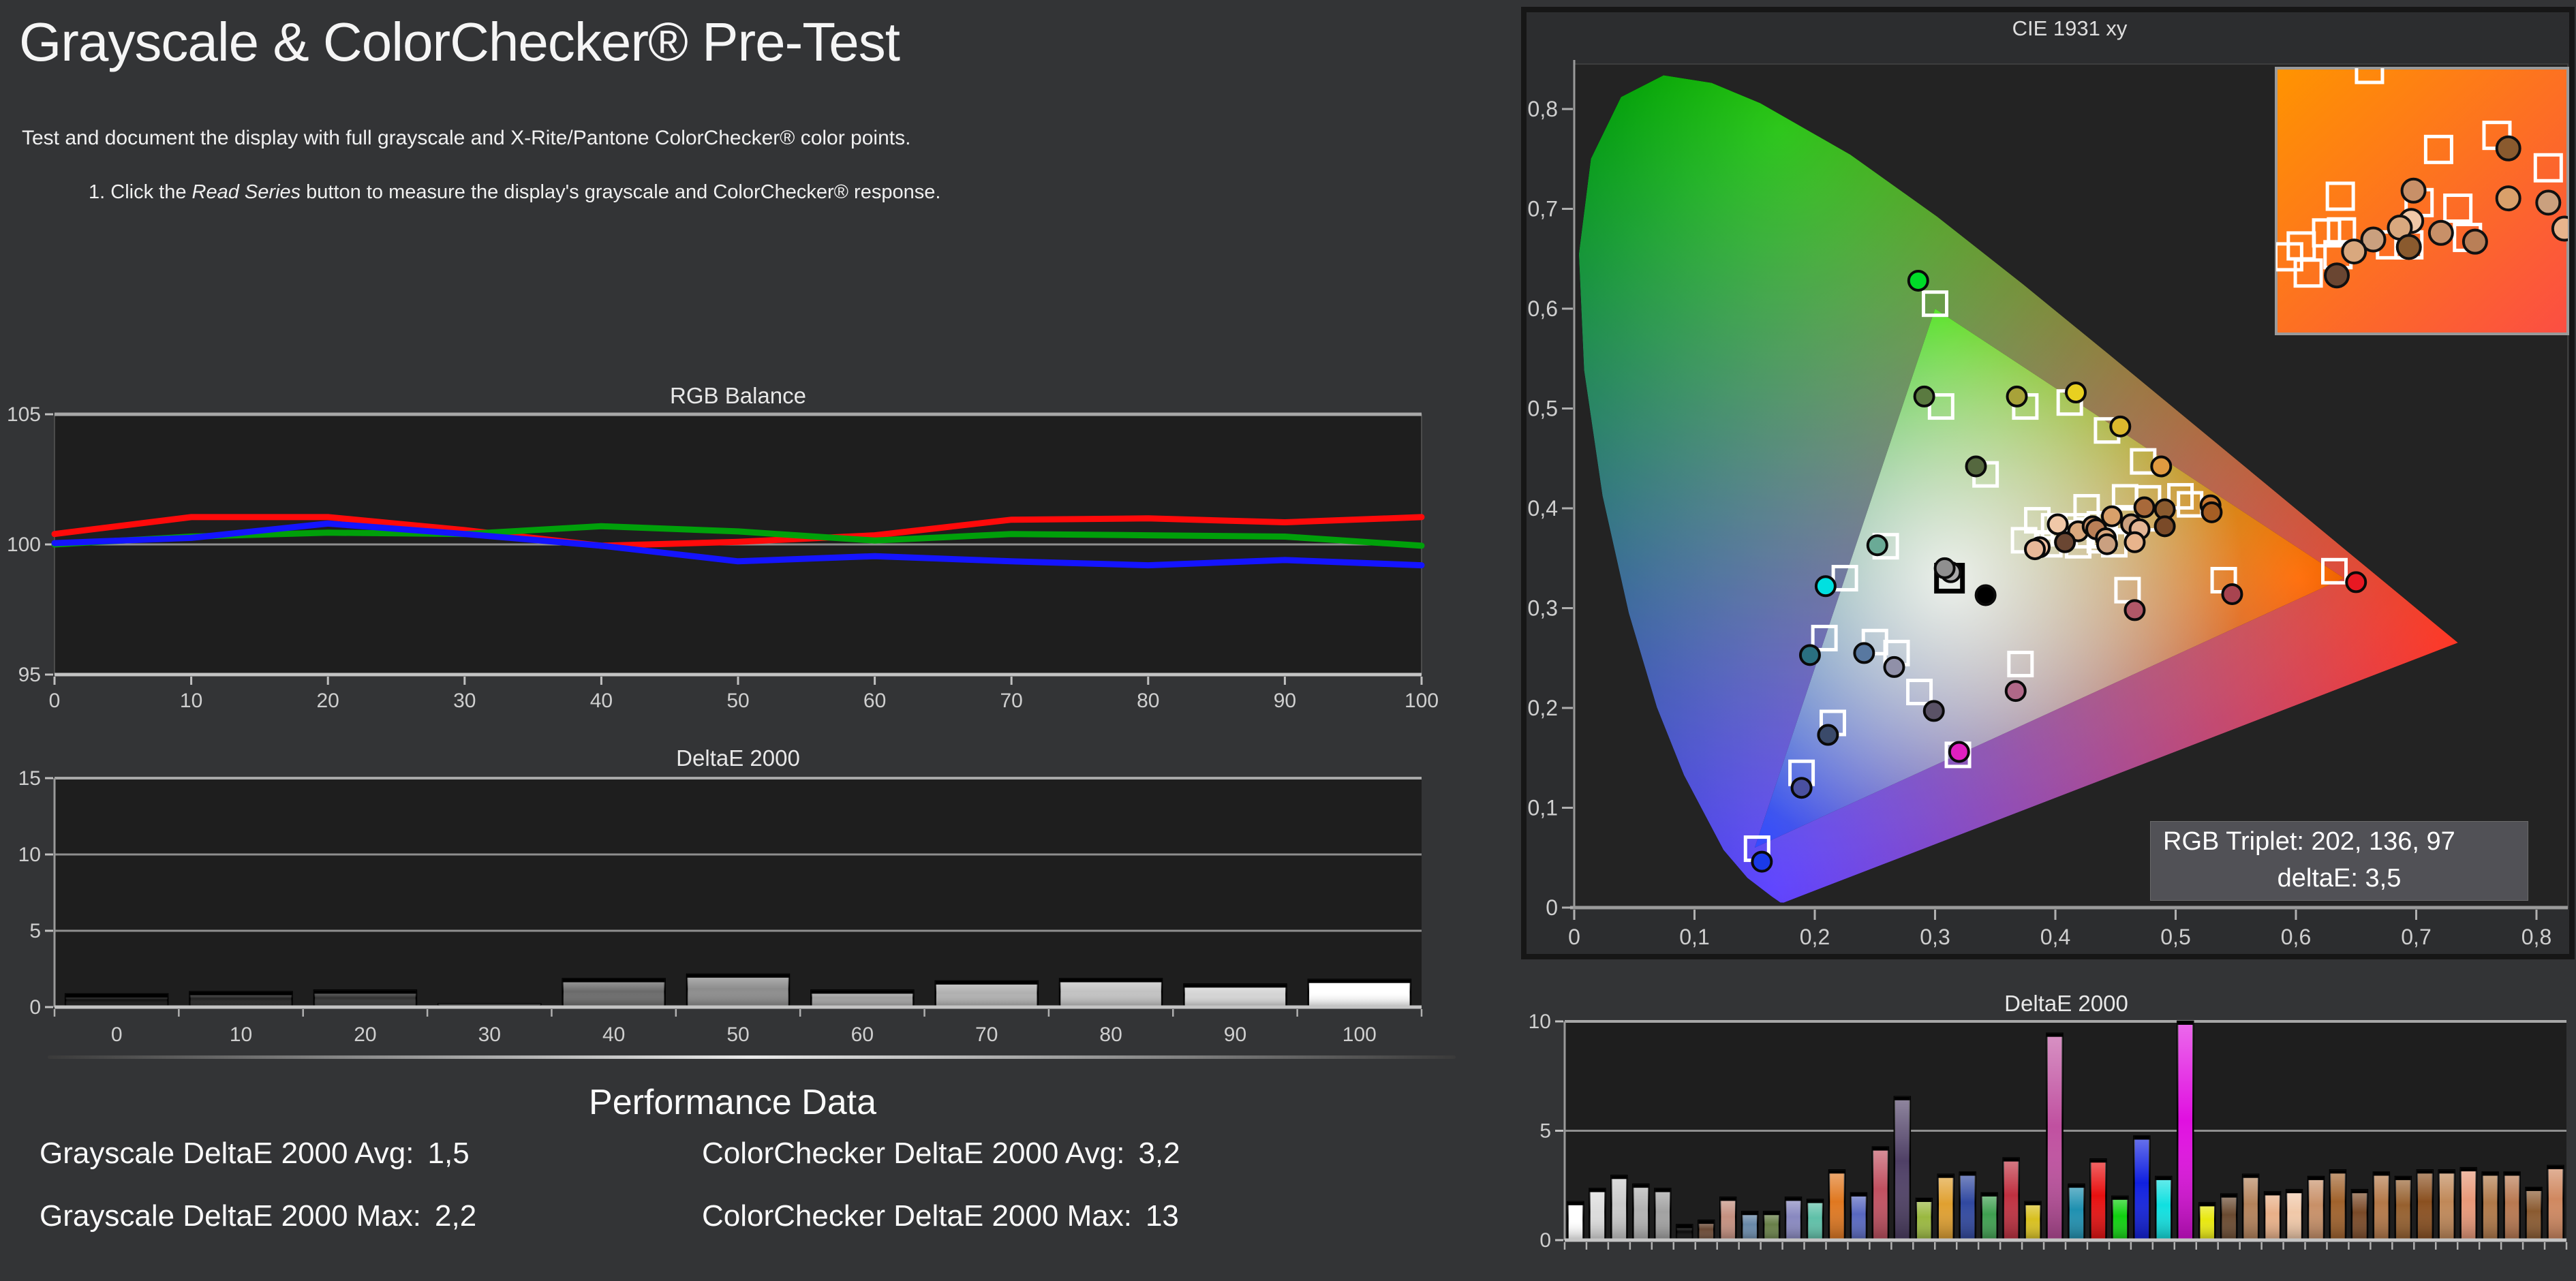  Describe the element at coordinates (448, 1153) in the screenshot. I see `grayscale-avg-value: 1,5` at that location.